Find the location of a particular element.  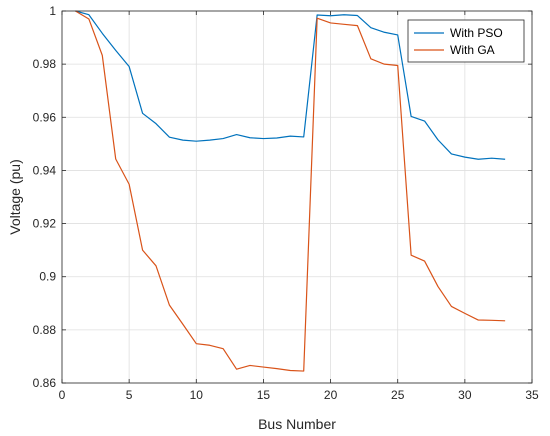

legend: With PSO With GA is located at coordinates (466, 41).